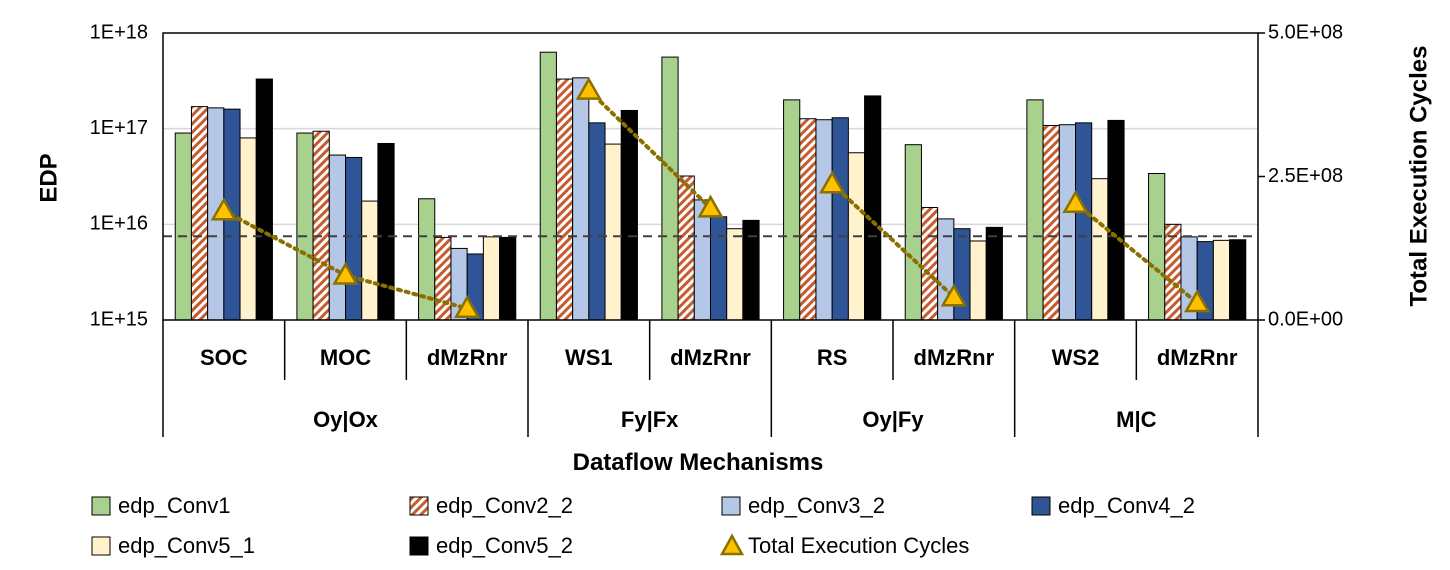  What do you see at coordinates (119, 319) in the screenshot?
I see `y-tick-label: 1E+15` at bounding box center [119, 319].